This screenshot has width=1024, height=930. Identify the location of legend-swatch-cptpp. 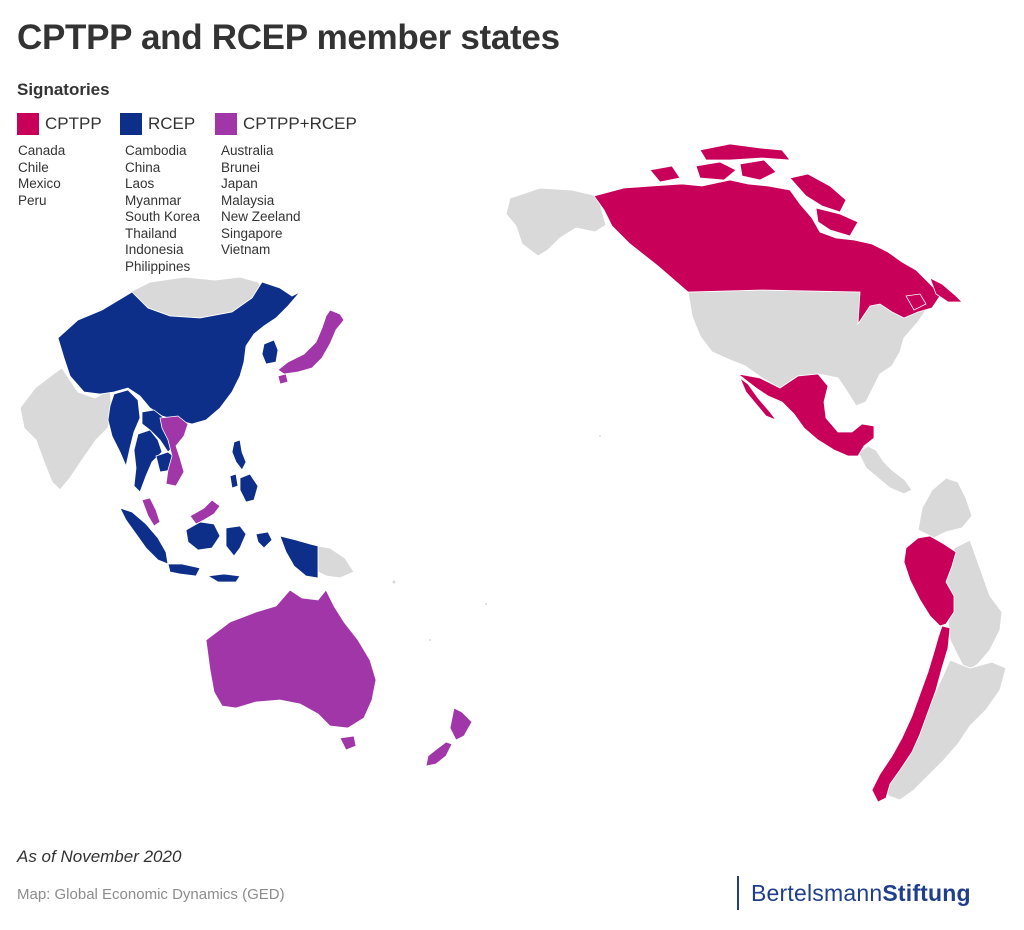
(28, 124).